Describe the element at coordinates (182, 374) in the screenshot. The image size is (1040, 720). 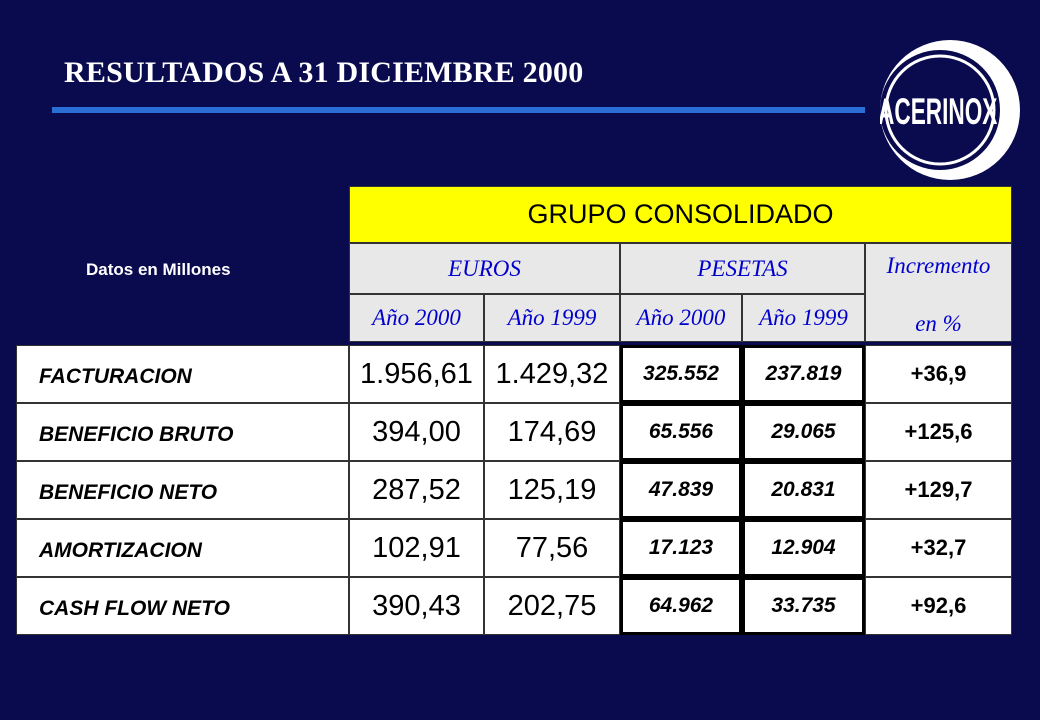
I see `row-label: FACTURACION` at that location.